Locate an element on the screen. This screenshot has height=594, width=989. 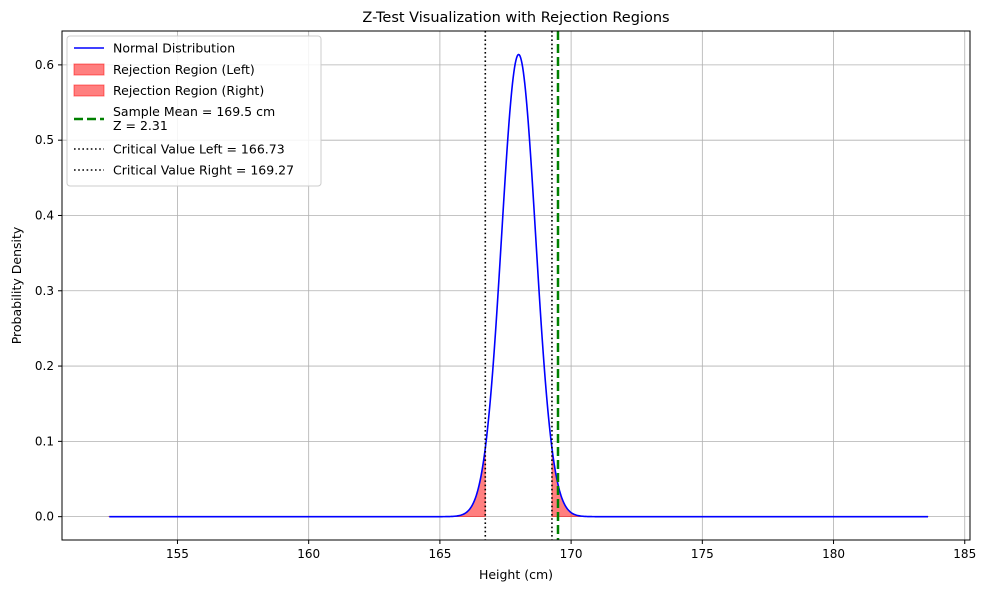
y-tick-label: 0.4 is located at coordinates (44, 215).